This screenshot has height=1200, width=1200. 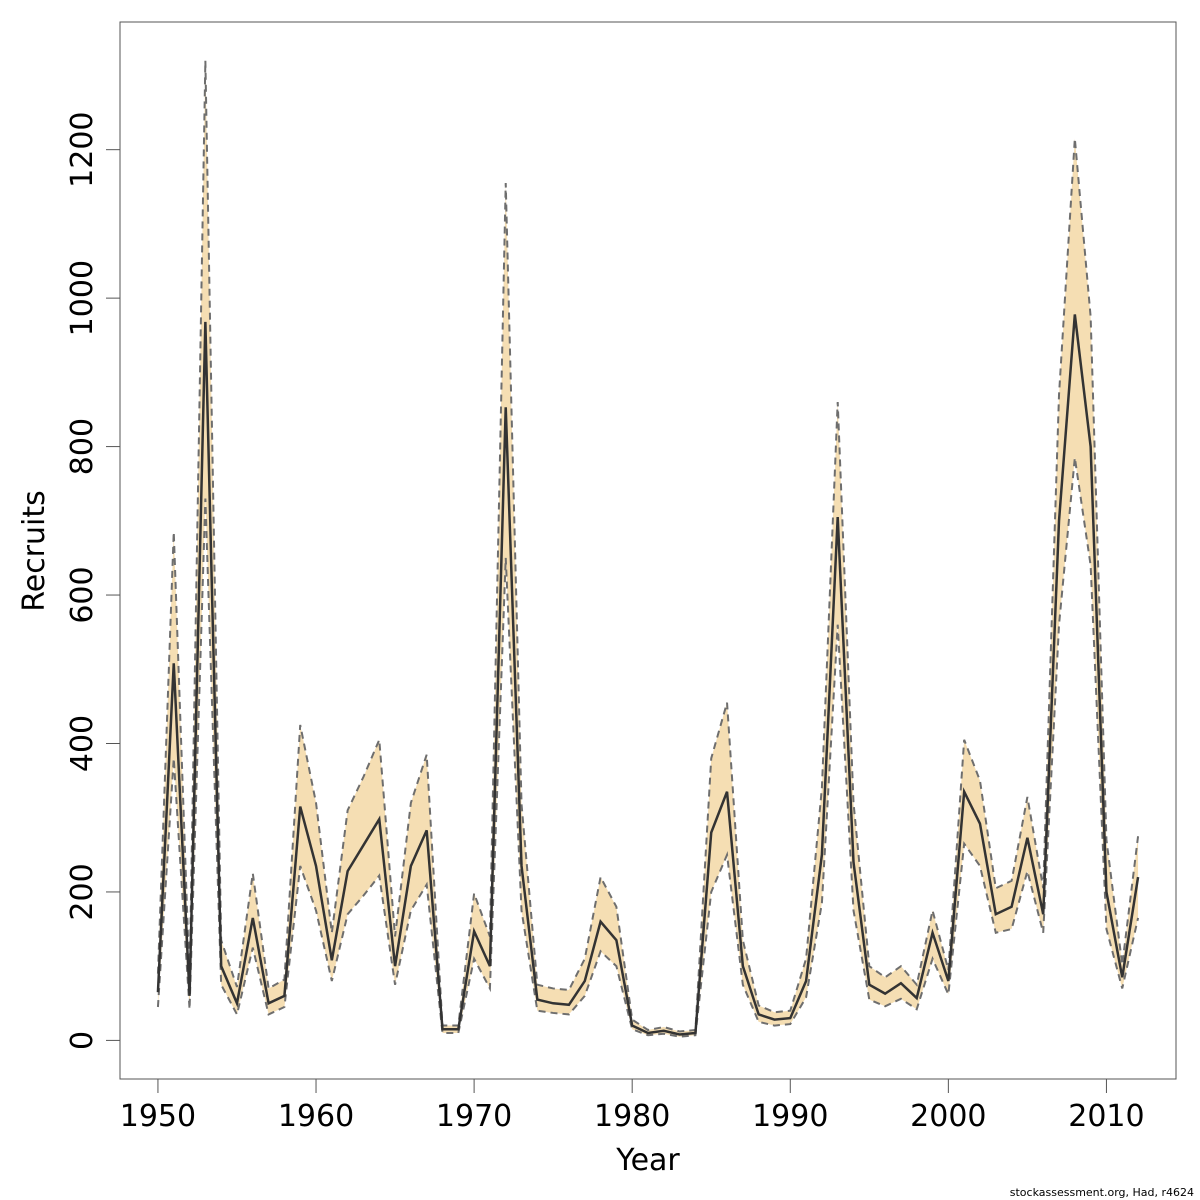 What do you see at coordinates (82, 891) in the screenshot?
I see `y-tick-label-200: 200` at bounding box center [82, 891].